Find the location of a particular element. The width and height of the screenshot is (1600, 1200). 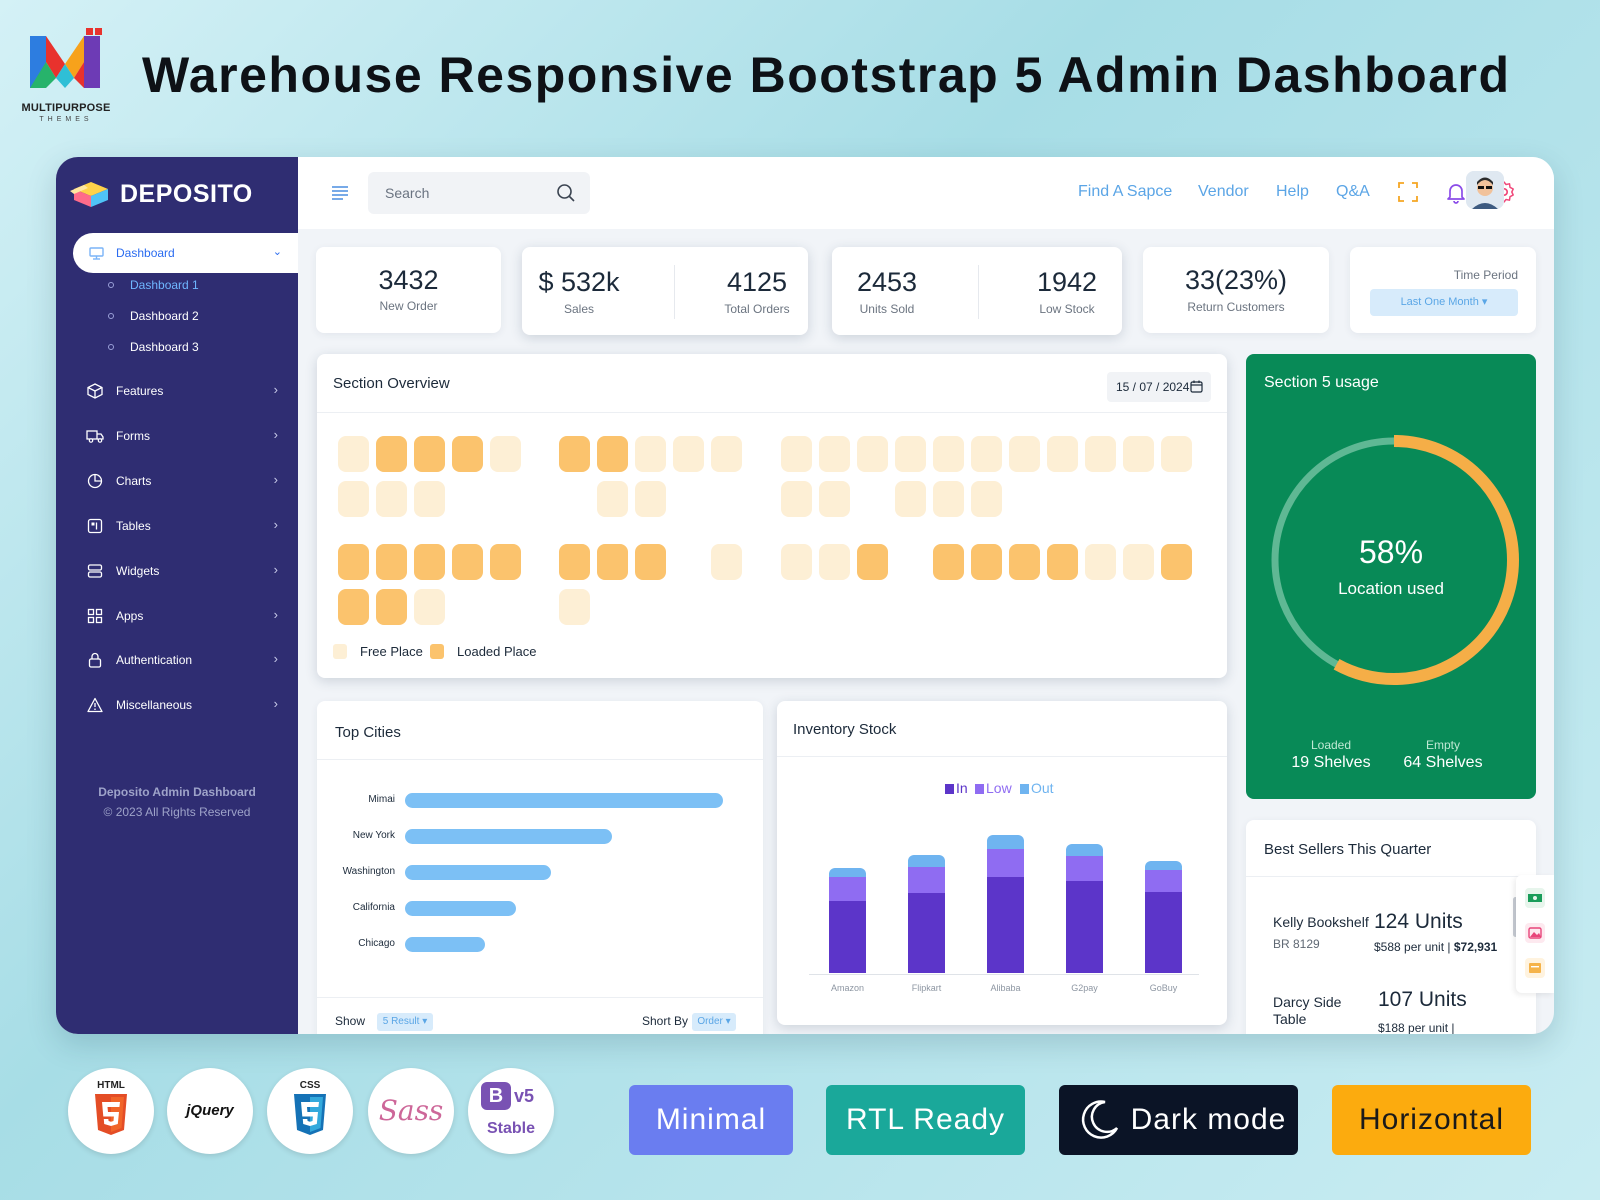

avatar is located at coordinates (1485, 190).